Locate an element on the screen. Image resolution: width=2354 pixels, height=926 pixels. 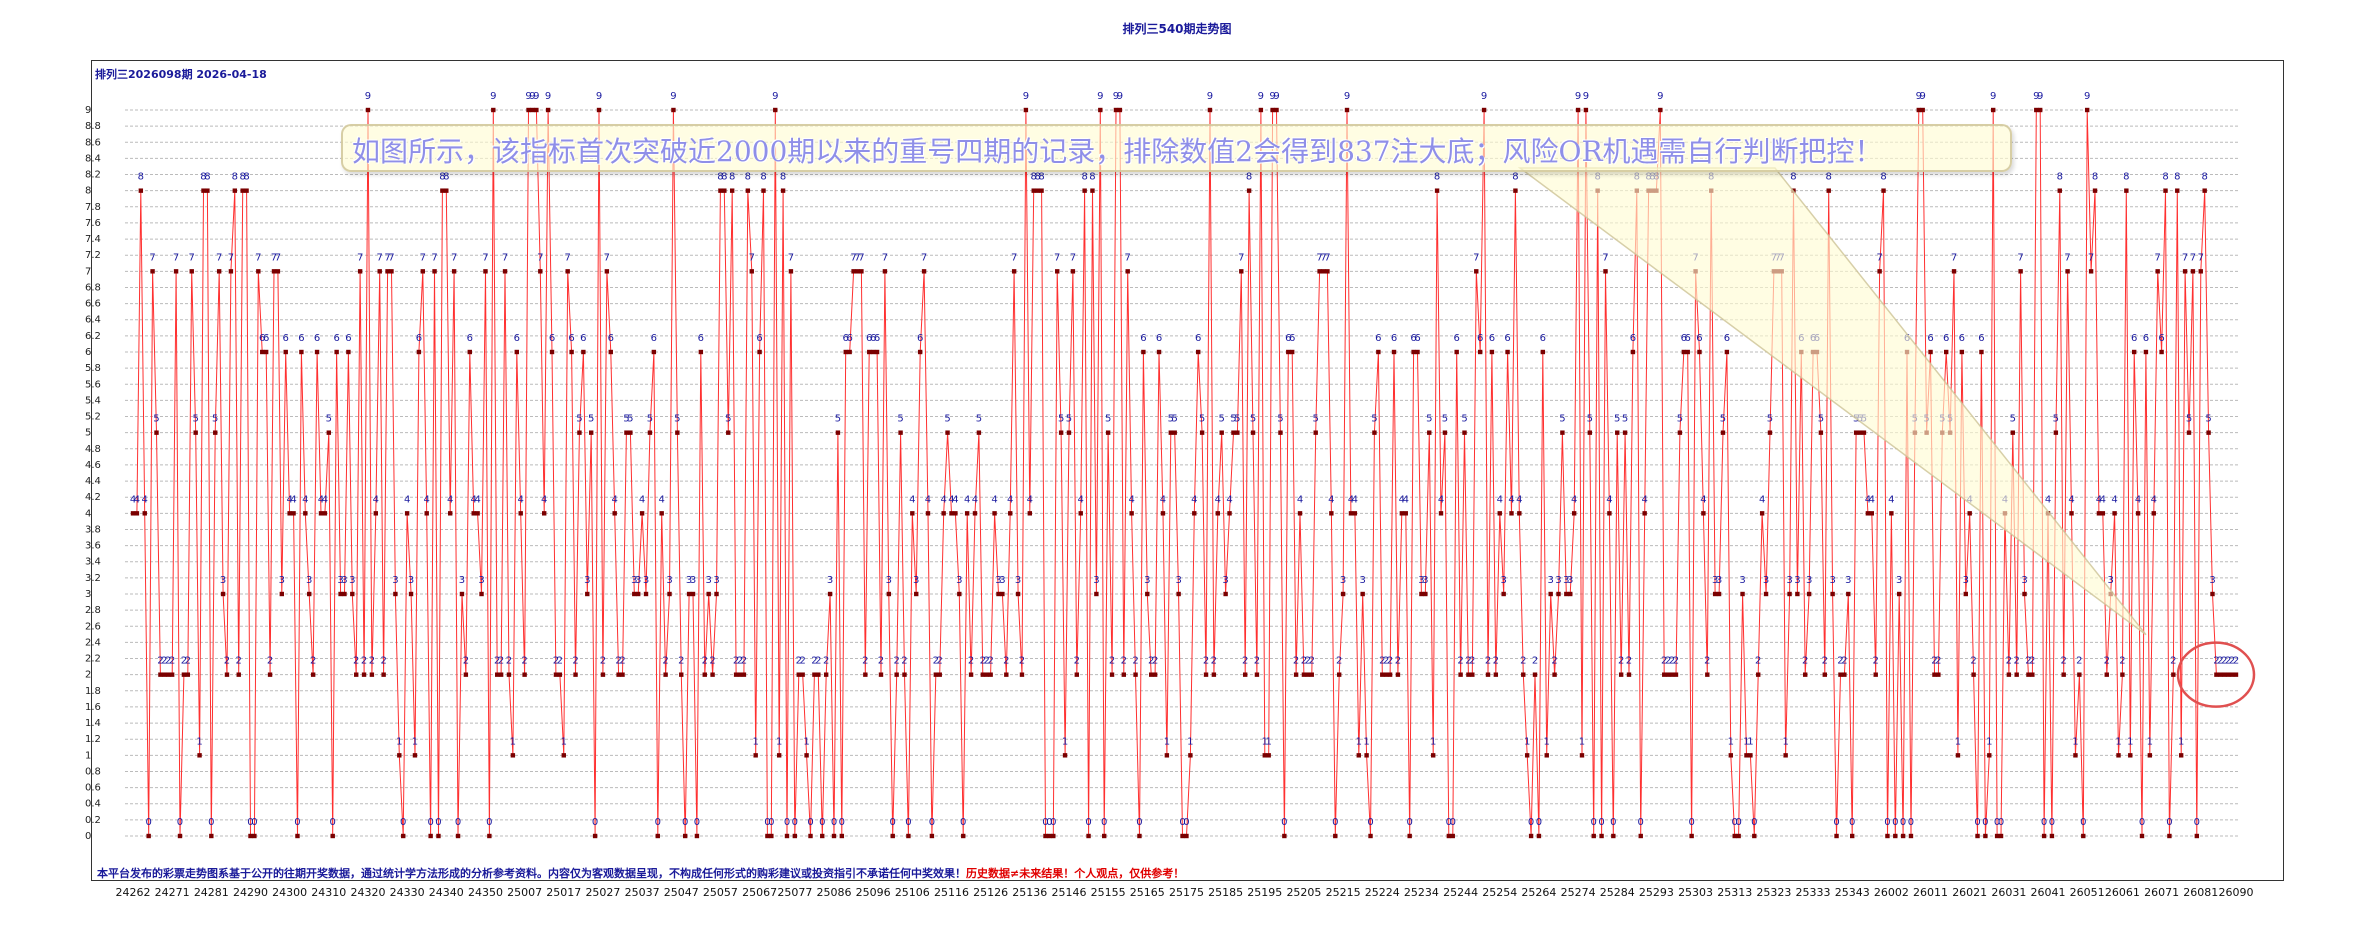
y-tick-label: 3.6 is located at coordinates (93, 546).